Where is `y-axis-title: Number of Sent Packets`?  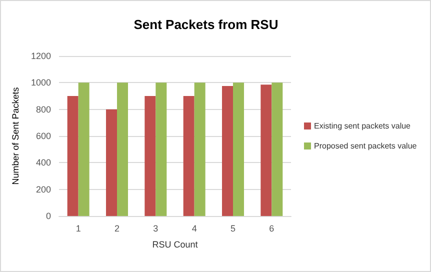 y-axis-title: Number of Sent Packets is located at coordinates (15, 135).